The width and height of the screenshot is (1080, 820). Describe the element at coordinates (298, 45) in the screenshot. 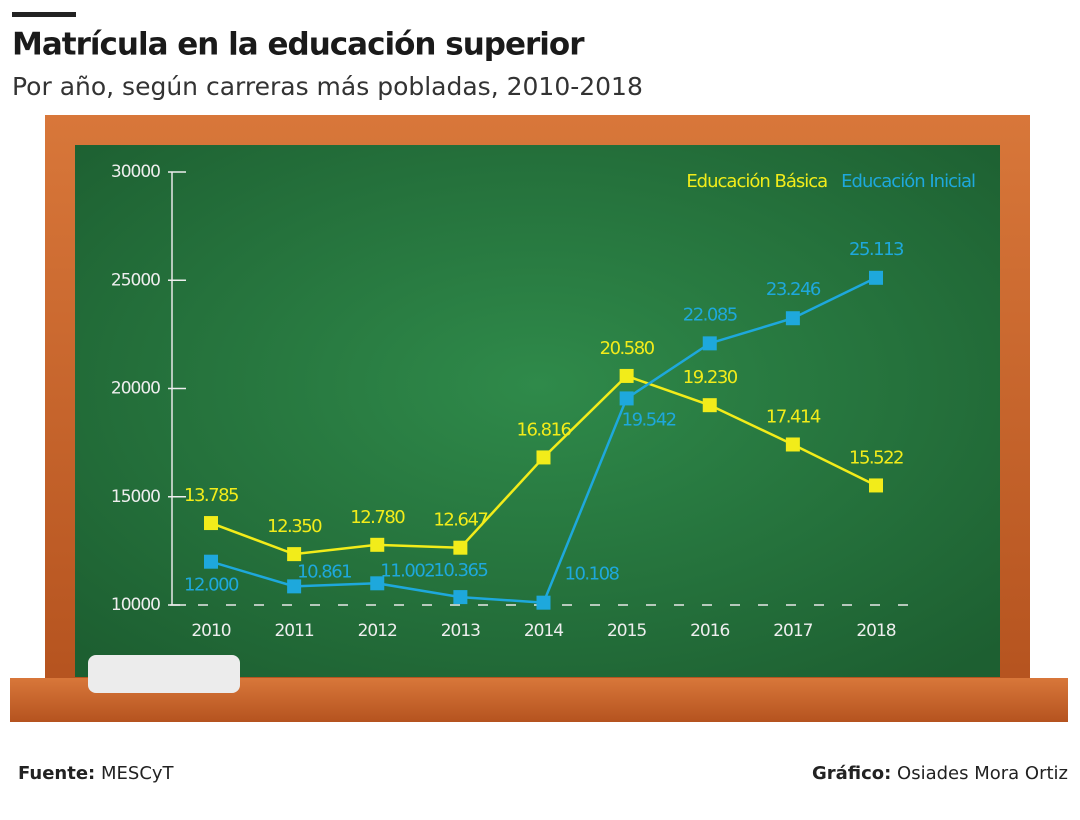

I see `chart-title: Matrícula en la educación superior` at that location.